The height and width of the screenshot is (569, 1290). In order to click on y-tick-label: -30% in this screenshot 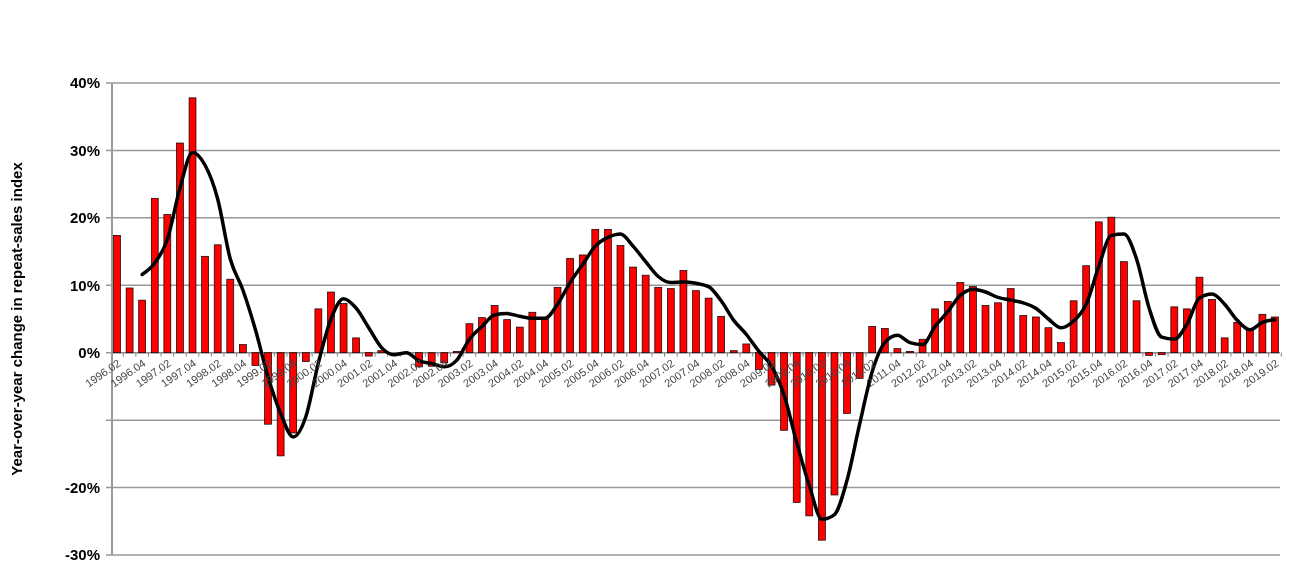, I will do `click(82, 555)`.